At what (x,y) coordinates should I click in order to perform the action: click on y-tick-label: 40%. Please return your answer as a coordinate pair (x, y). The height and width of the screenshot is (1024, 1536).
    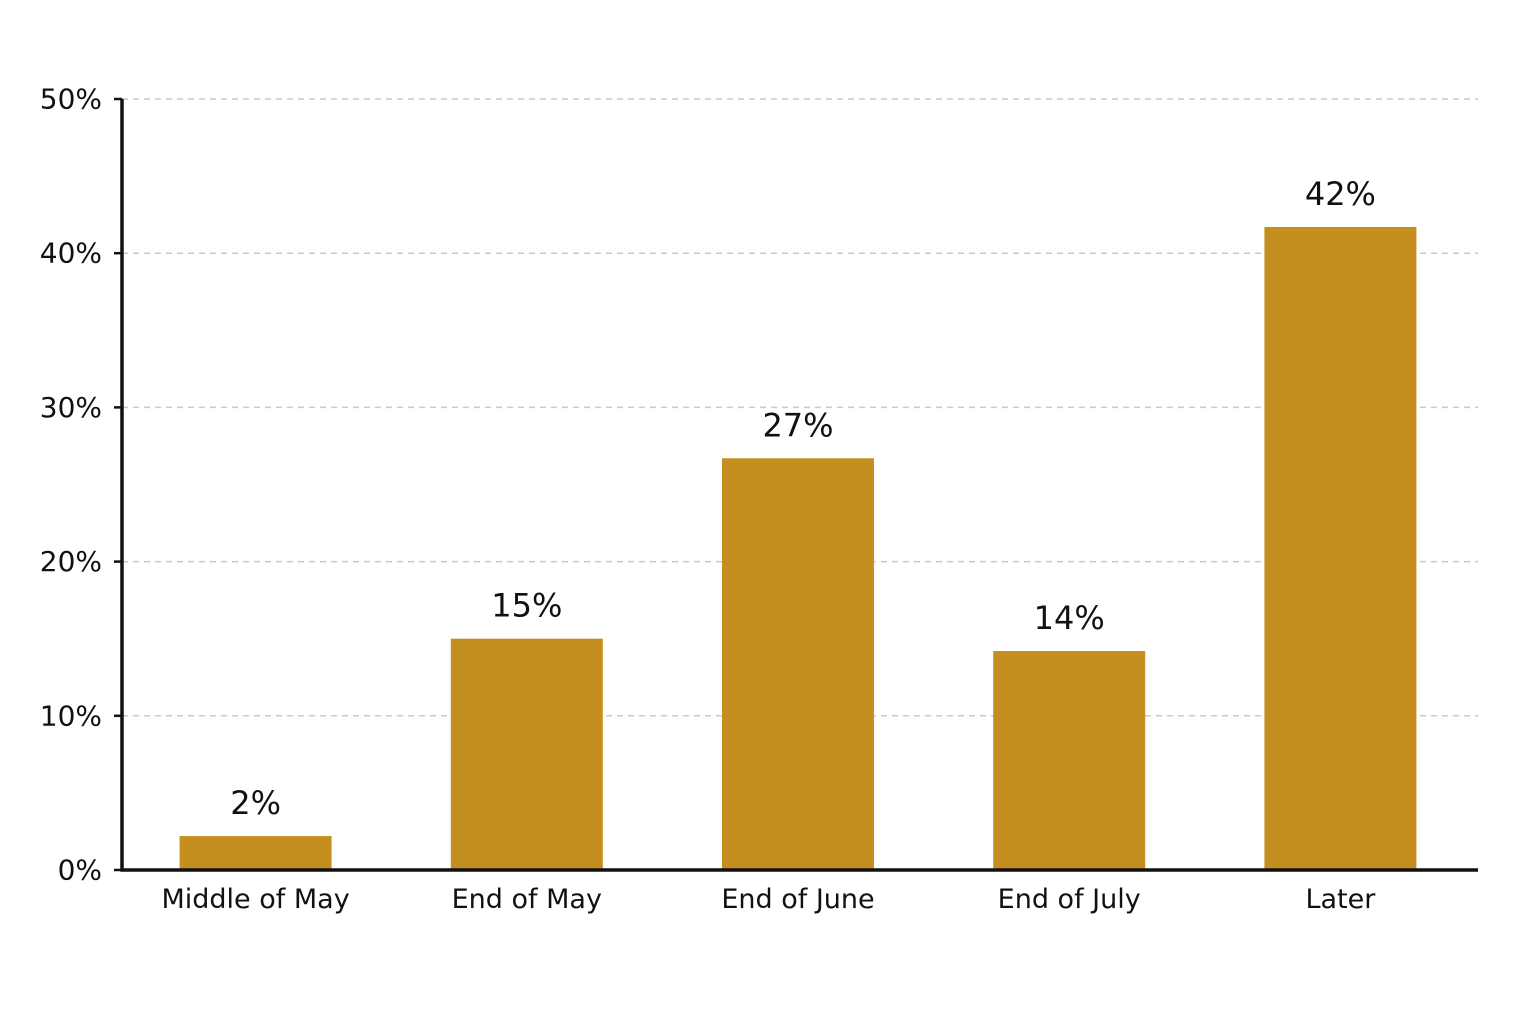
    Looking at the image, I should click on (71, 253).